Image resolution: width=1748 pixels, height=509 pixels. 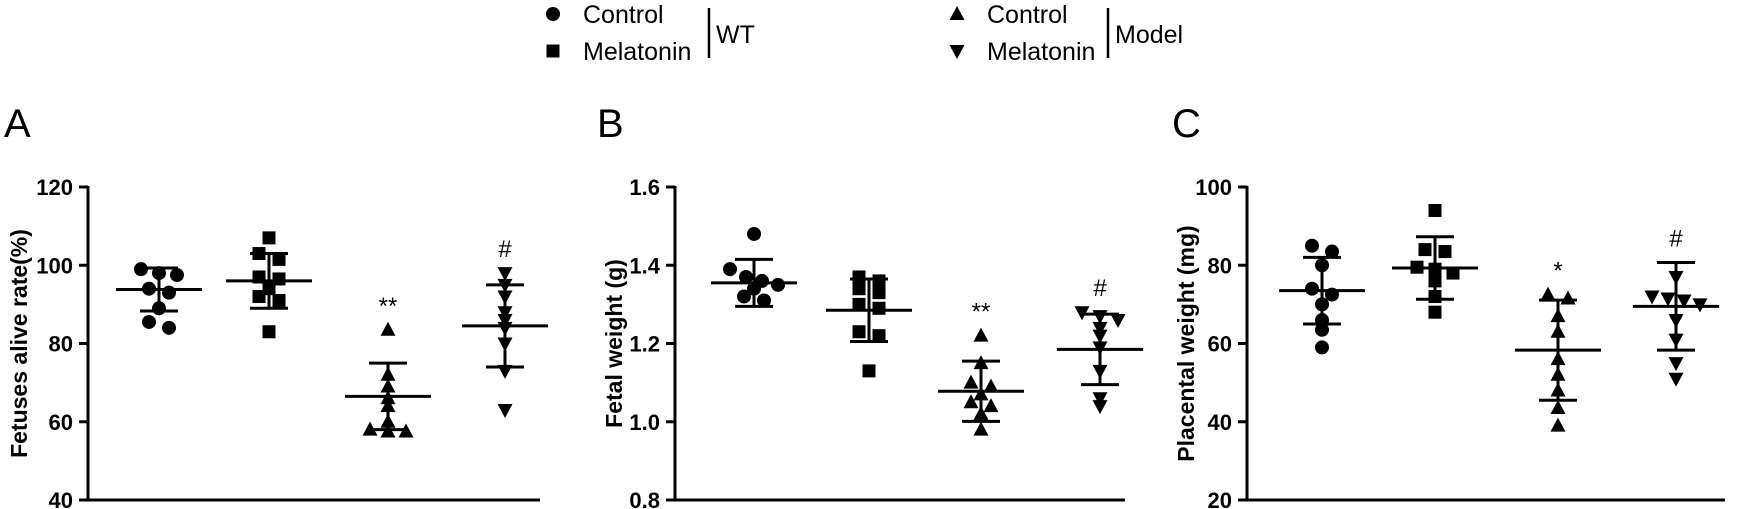 I want to click on y-tick-label: 100, so click(x=1213, y=187).